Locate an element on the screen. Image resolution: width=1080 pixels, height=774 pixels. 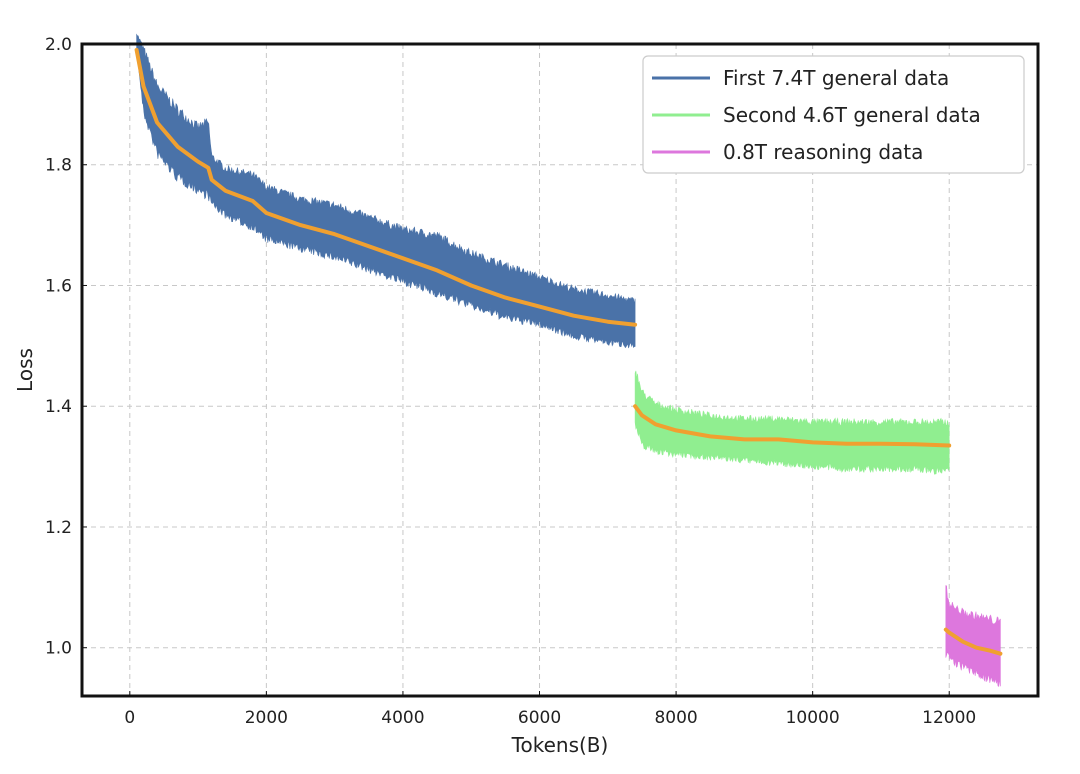
legend-box is located at coordinates (833, 114).